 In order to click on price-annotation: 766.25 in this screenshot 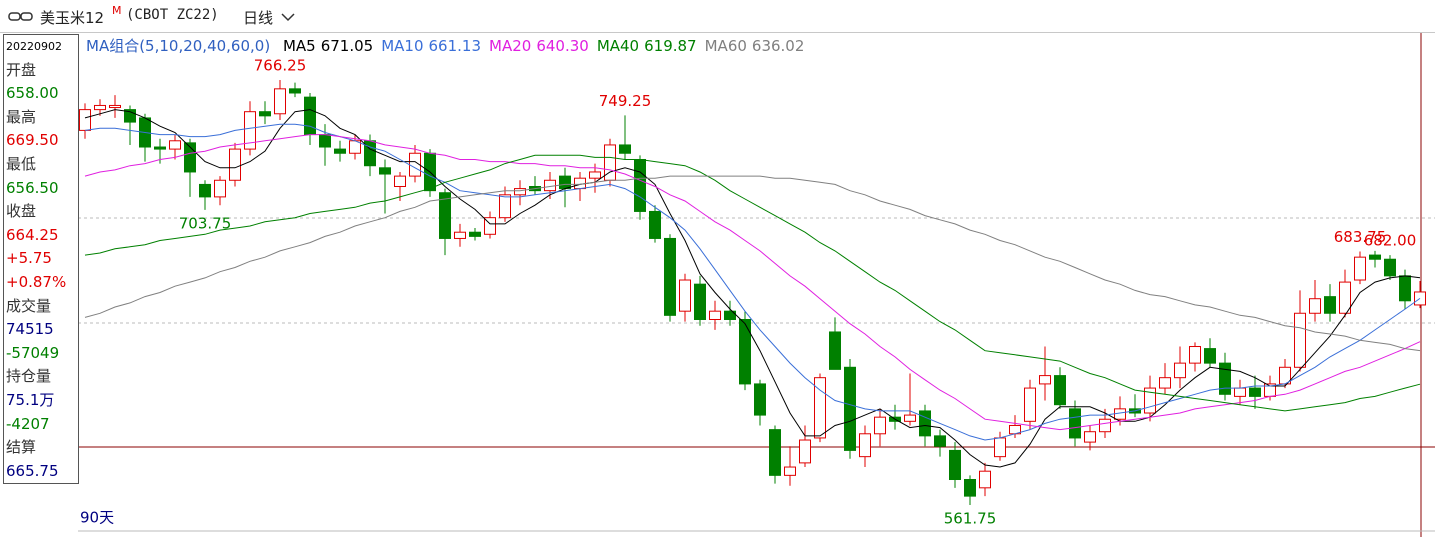, I will do `click(280, 66)`.